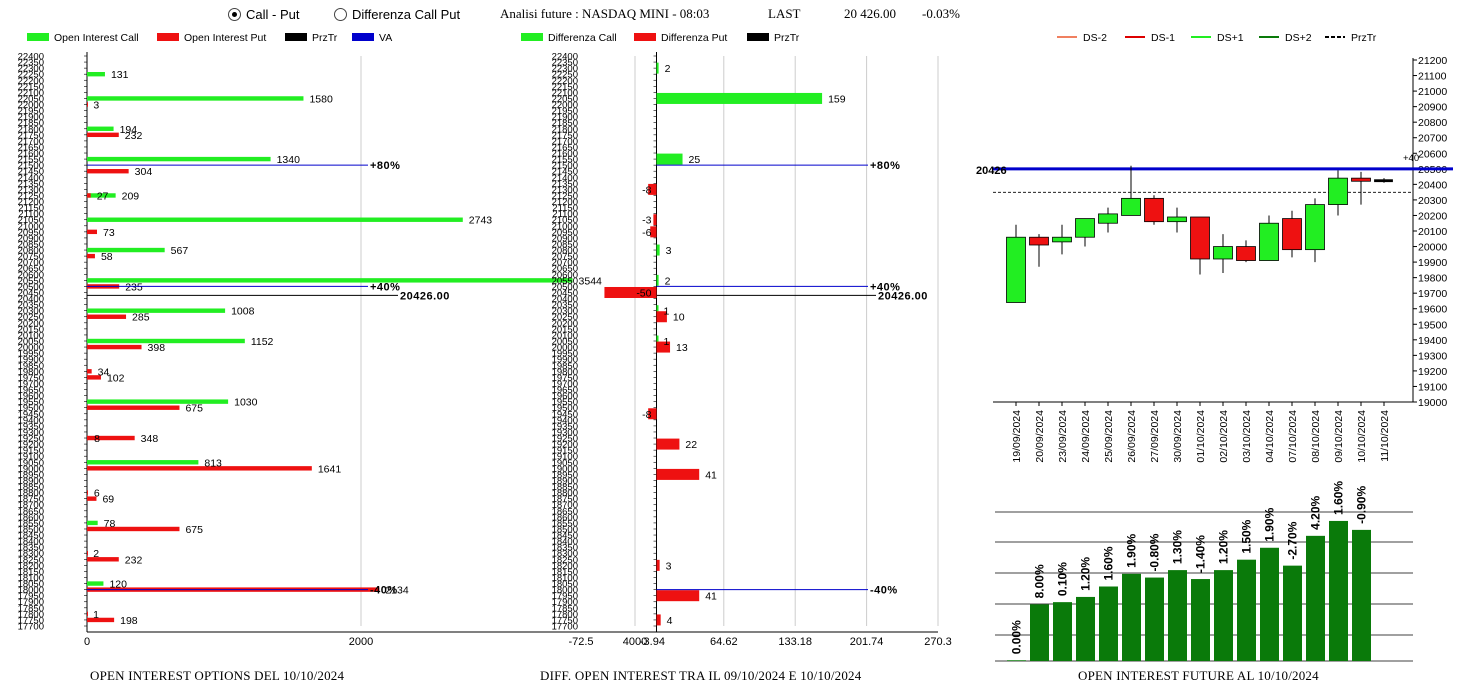 The width and height of the screenshot is (1460, 684). I want to click on strike-tick-label: 22250, so click(565, 75).